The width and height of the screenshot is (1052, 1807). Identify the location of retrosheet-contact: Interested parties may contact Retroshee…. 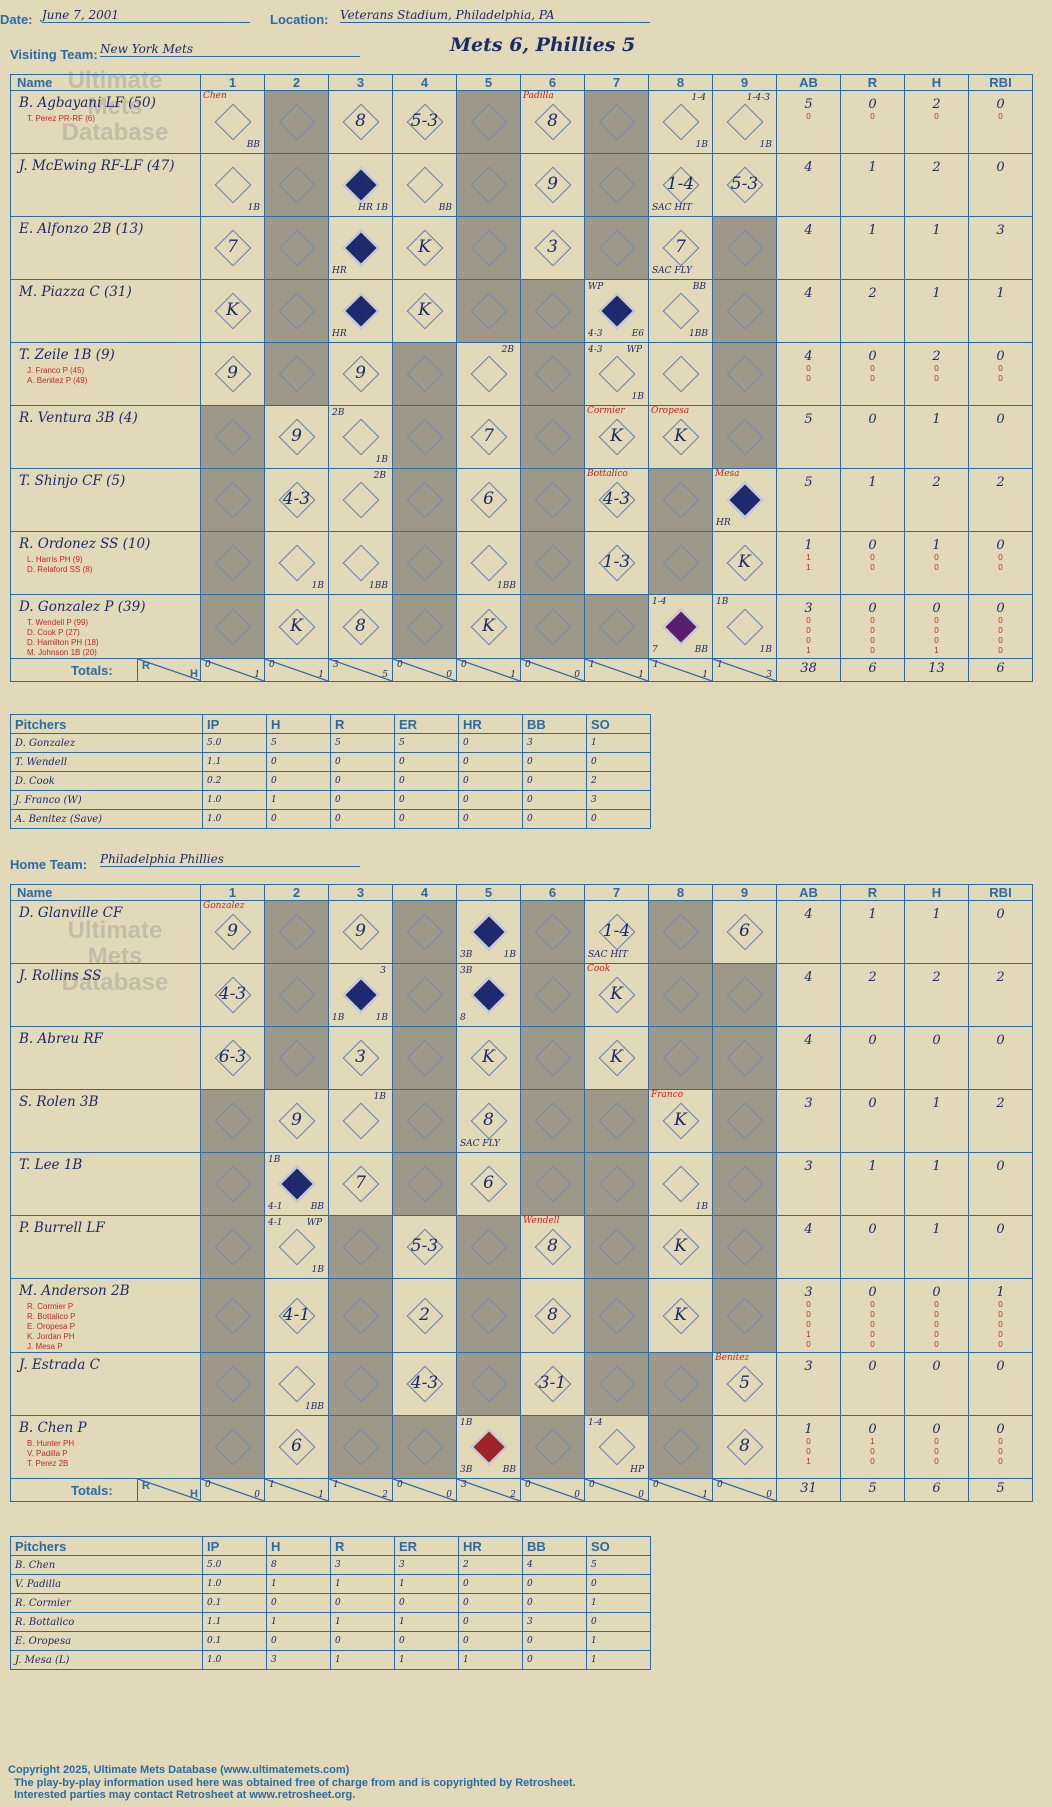
(185, 1795).